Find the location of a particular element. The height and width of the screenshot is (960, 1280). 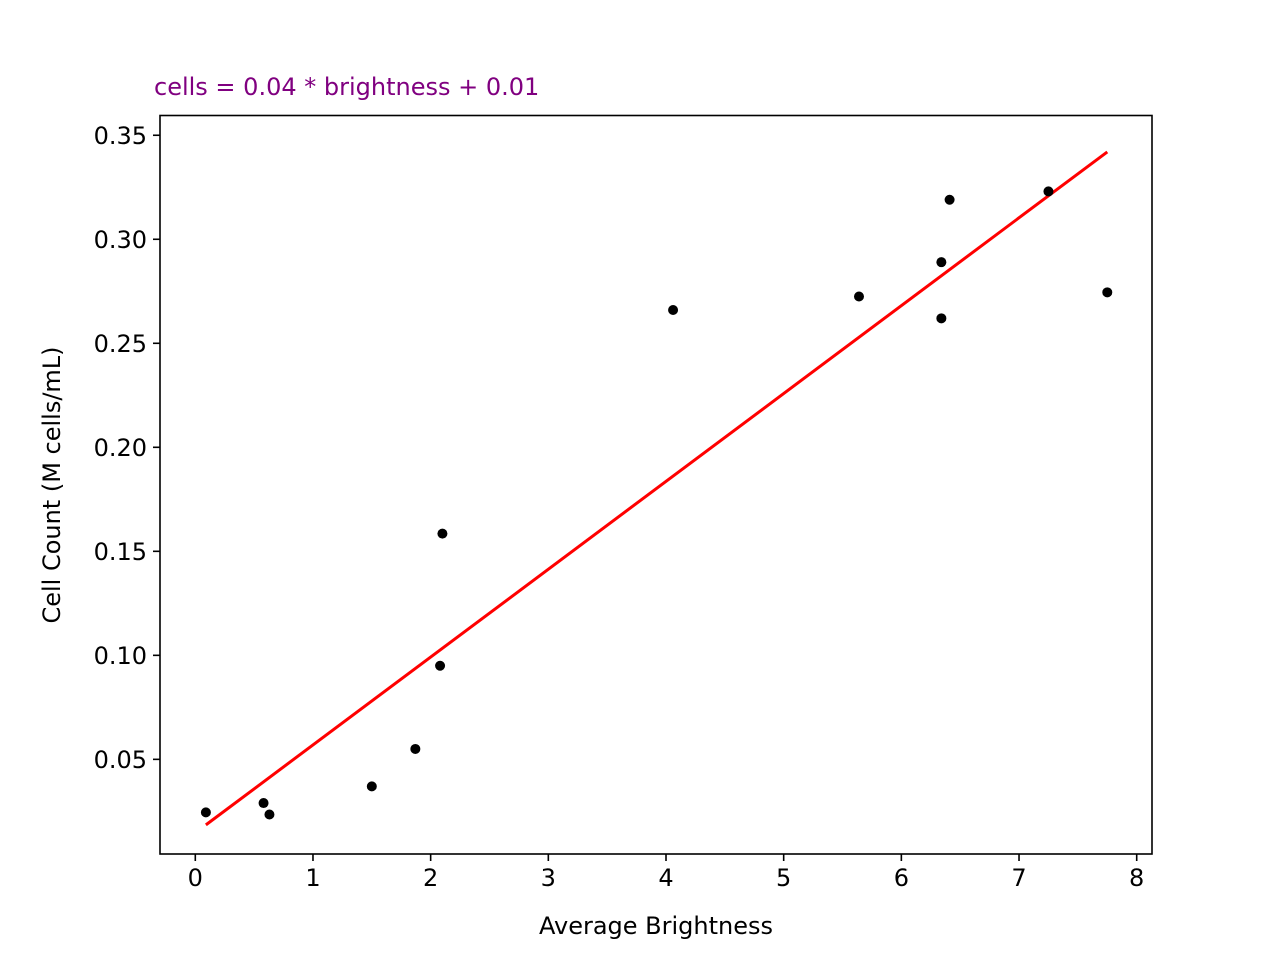

x-axis-ticks: 0 1 2 3 4 5 6 7 8 is located at coordinates (666, 873).